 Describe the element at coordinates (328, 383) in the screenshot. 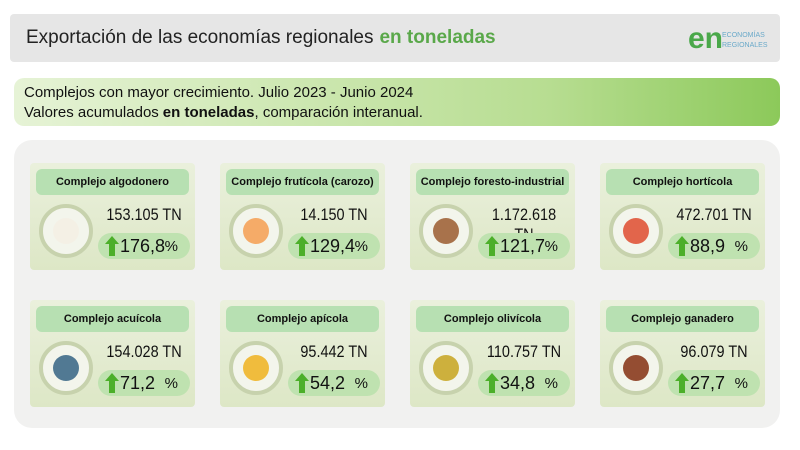

I see `growth-value: 54,2` at that location.